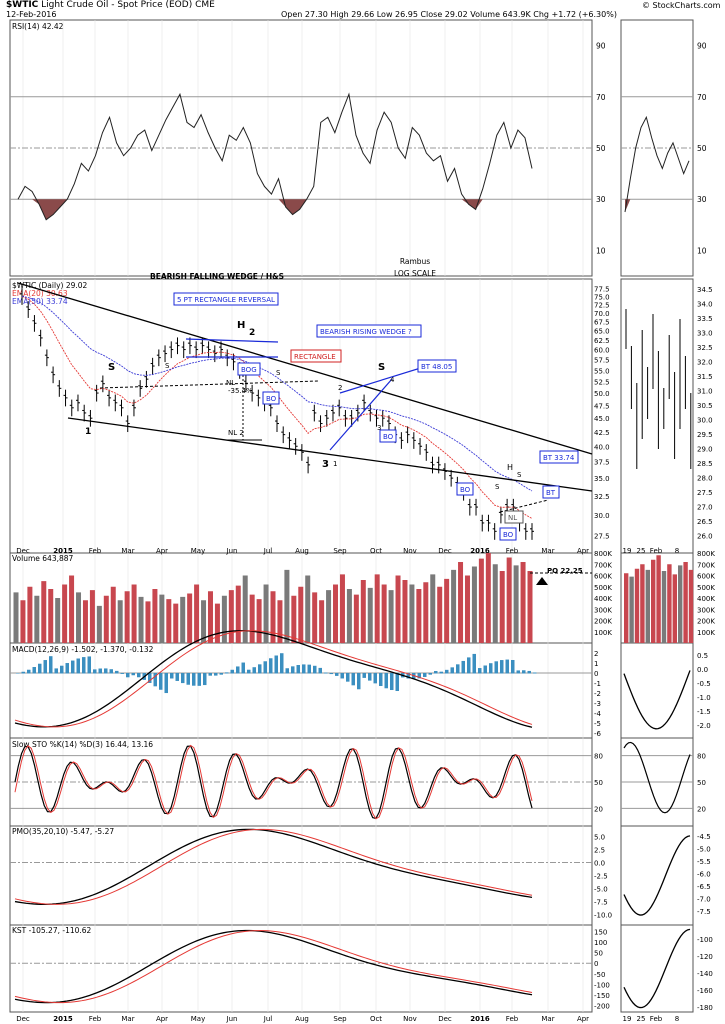 The image size is (725, 1024). I want to click on pct-label: -35.4%, so click(240, 391).